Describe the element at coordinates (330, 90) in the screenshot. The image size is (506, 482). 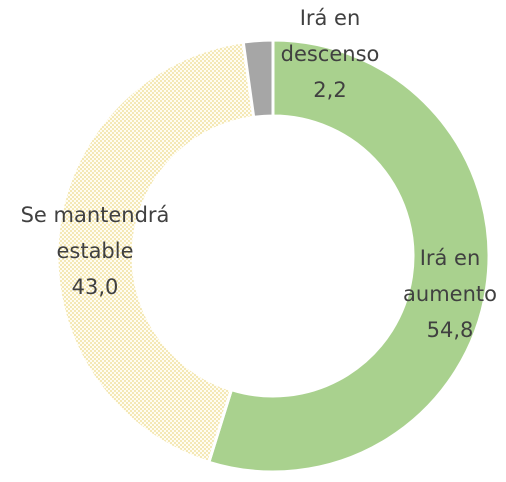
I see `value-label: 2,2` at that location.